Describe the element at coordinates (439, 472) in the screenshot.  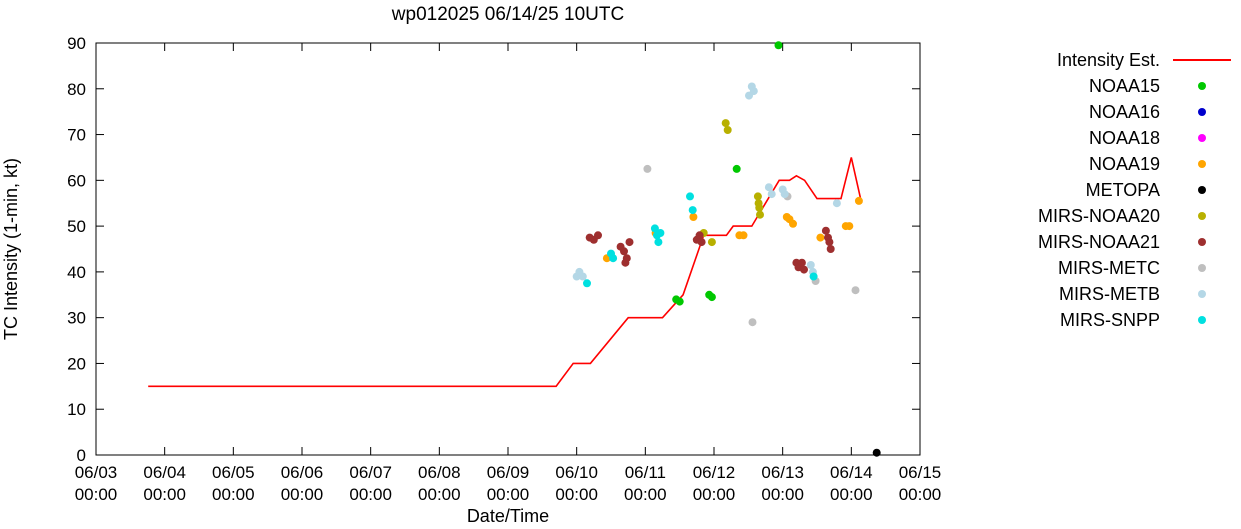
I see `x-tick-label-date: 06/08` at that location.